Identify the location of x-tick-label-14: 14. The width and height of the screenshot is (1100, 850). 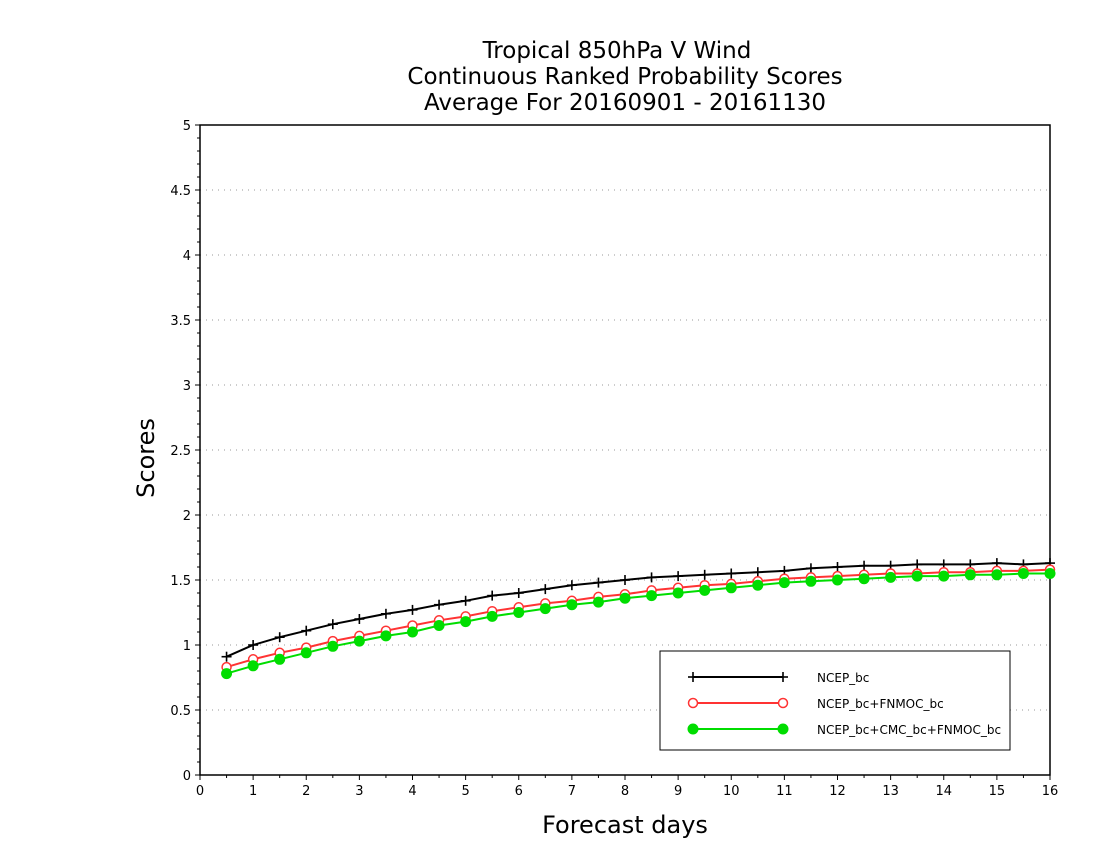
(943, 791).